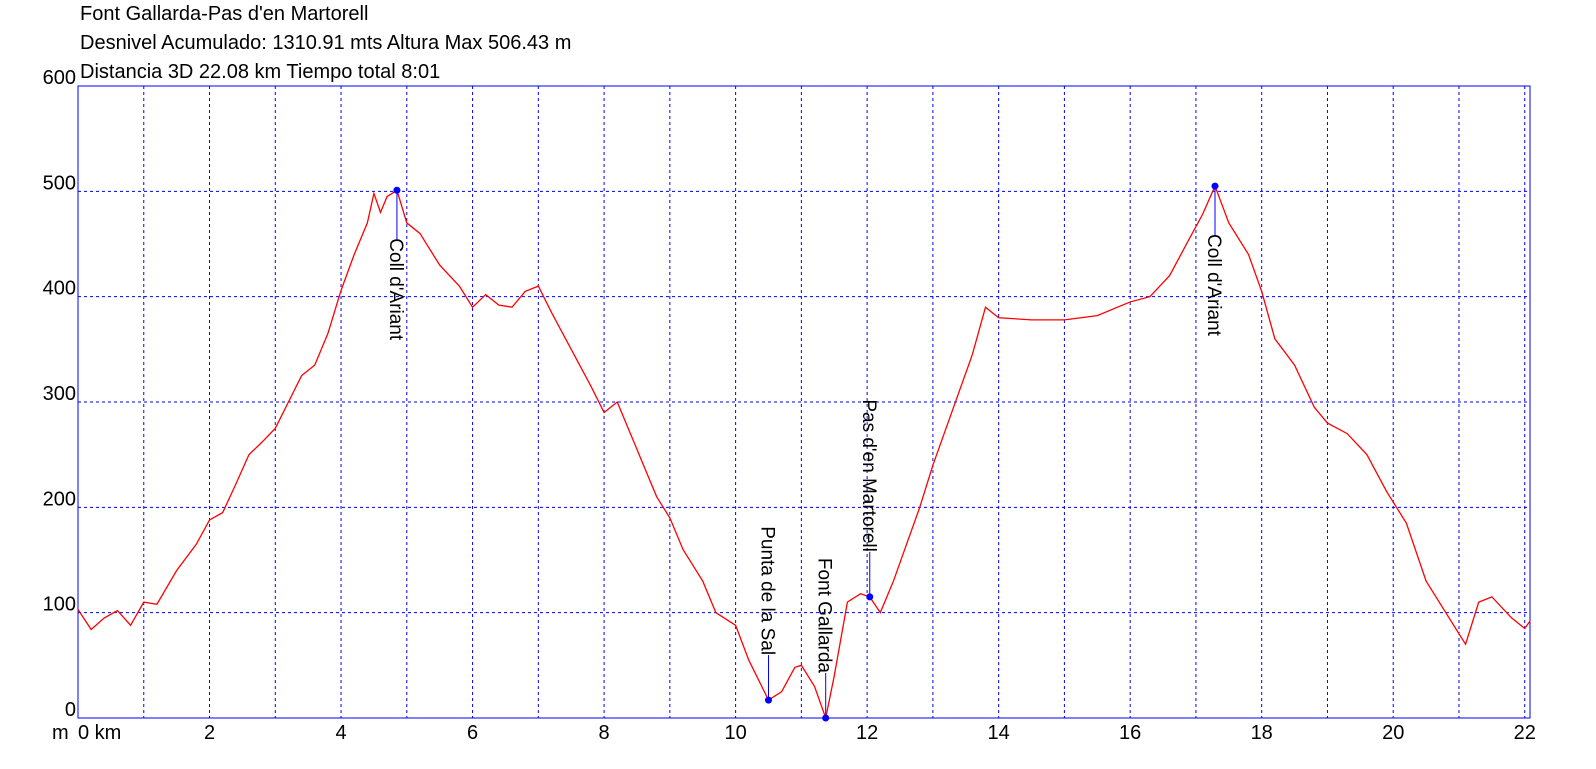 This screenshot has width=1596, height=769. What do you see at coordinates (1393, 733) in the screenshot?
I see `x-tick-label: 20` at bounding box center [1393, 733].